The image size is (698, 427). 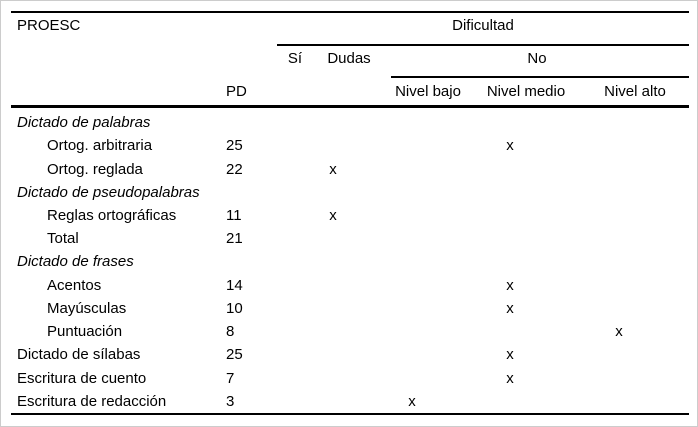 What do you see at coordinates (87, 308) in the screenshot?
I see `row-label: Mayúsculas` at bounding box center [87, 308].